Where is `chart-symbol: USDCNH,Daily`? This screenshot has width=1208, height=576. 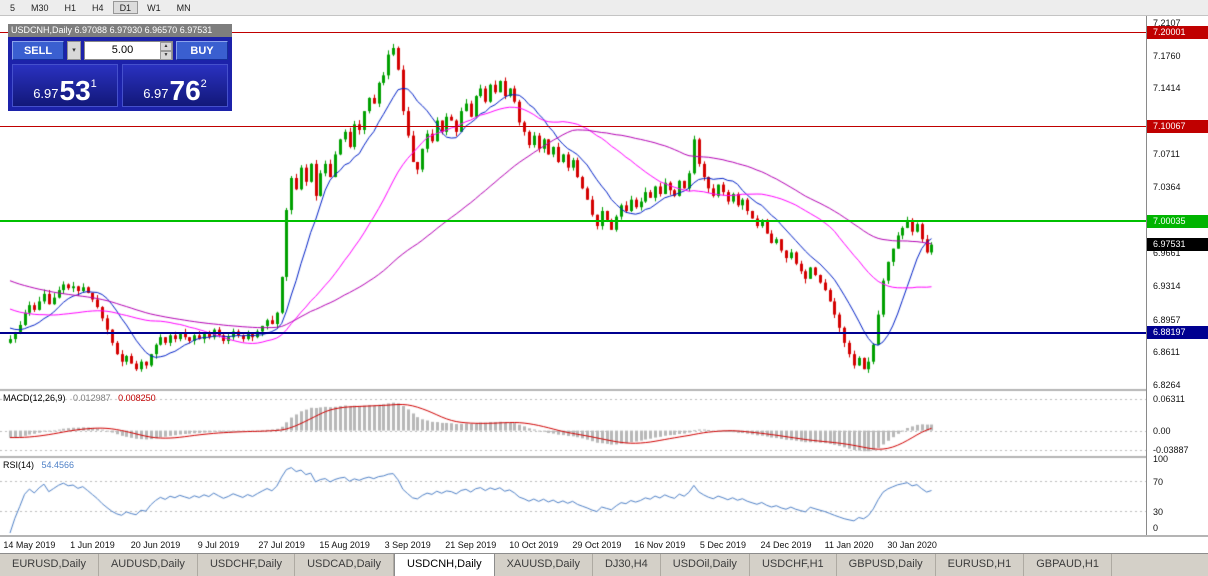 chart-symbol: USDCNH,Daily is located at coordinates (42, 30).